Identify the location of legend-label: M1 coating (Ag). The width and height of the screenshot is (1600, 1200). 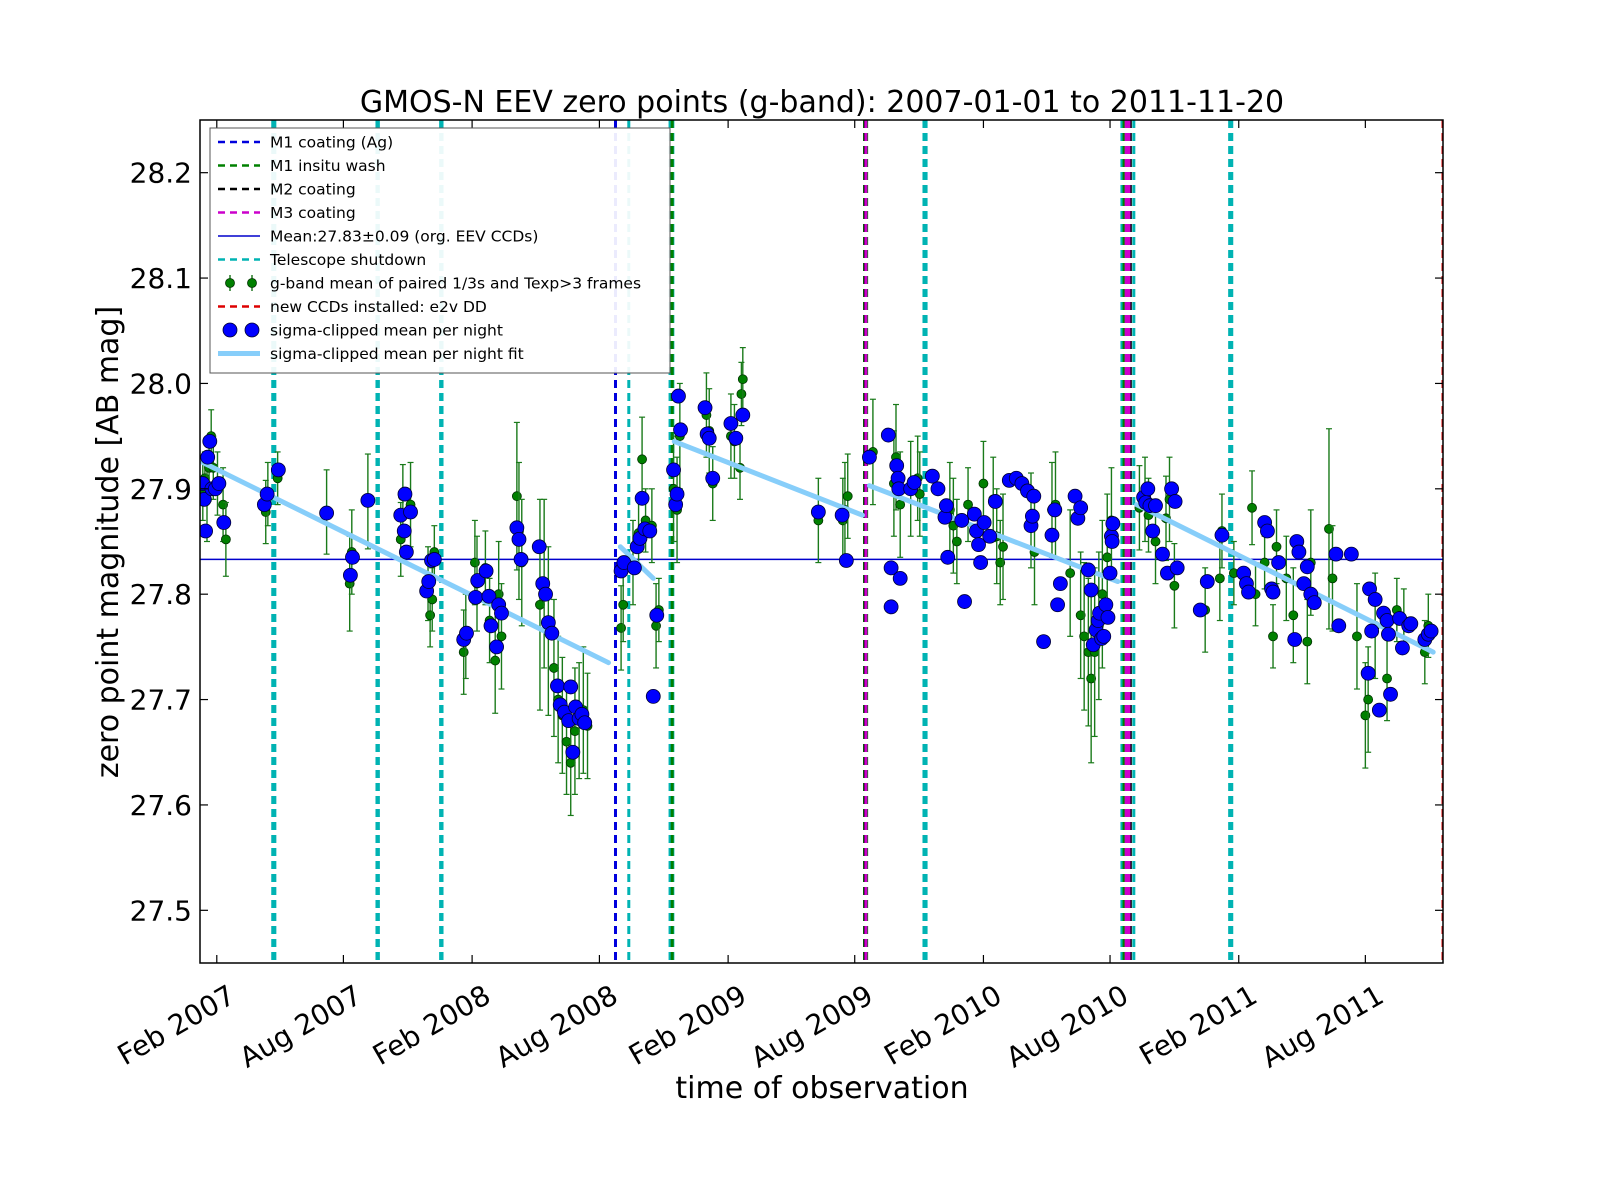
(331, 143).